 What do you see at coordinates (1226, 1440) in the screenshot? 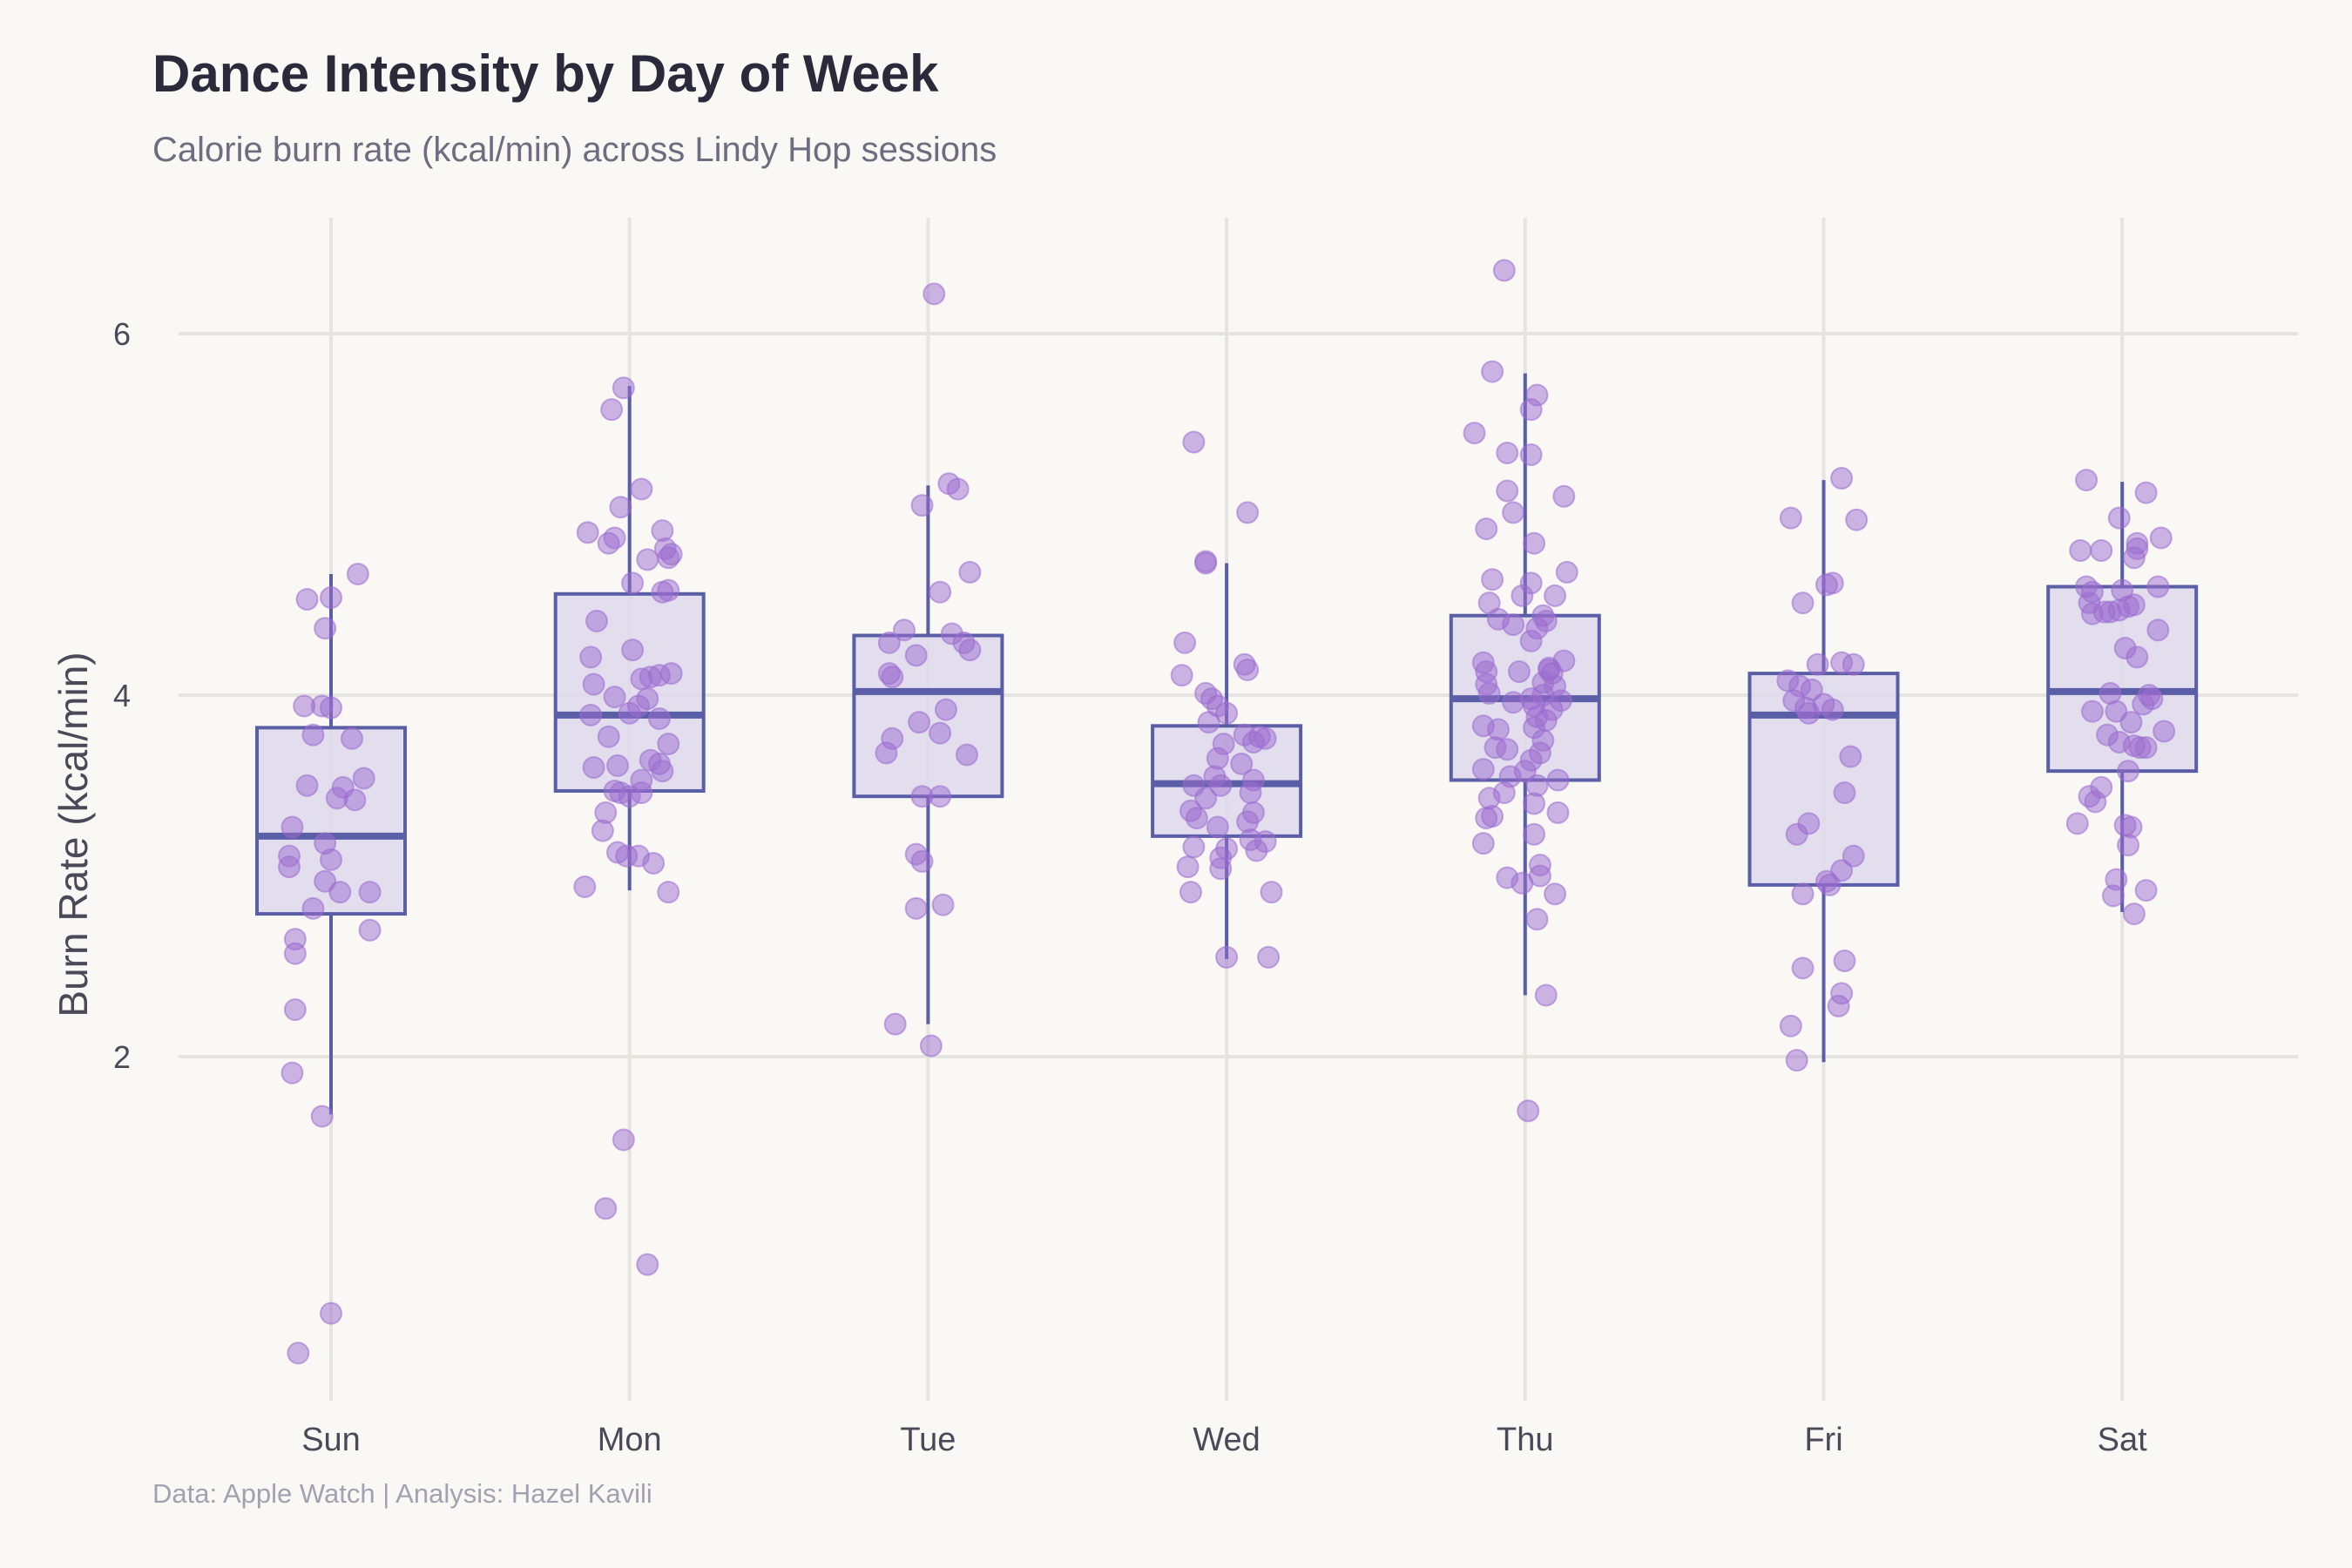
I see `x-tick-label: Wed` at bounding box center [1226, 1440].